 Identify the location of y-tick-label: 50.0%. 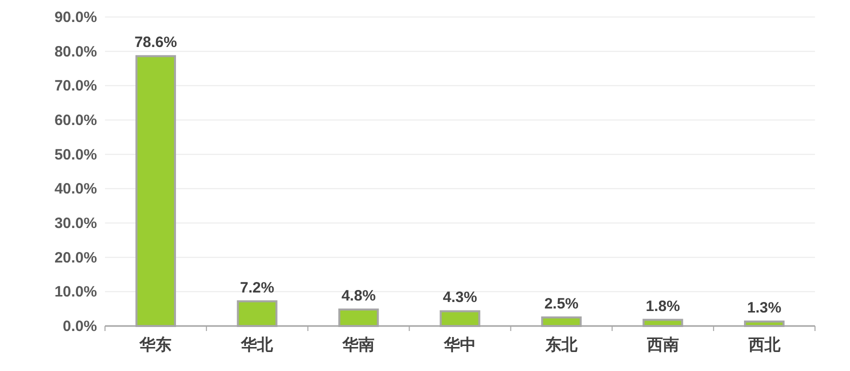
(75, 155).